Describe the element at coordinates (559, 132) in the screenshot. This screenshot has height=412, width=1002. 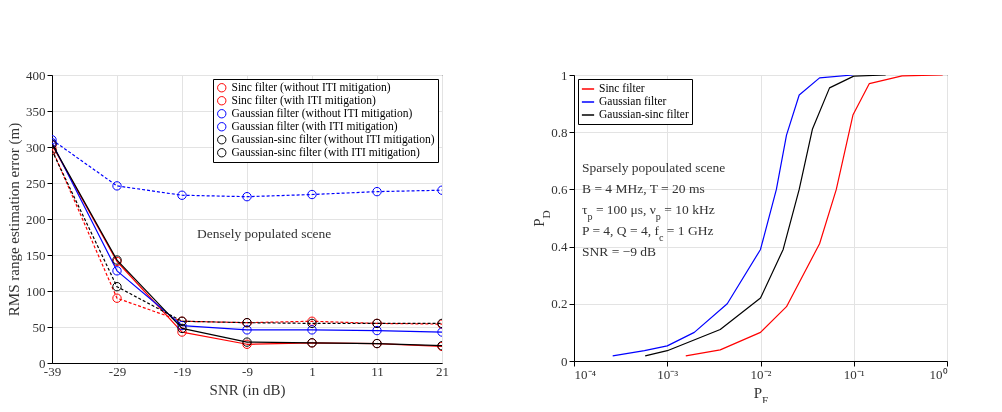
I see `y-tick-label: 0.8` at that location.